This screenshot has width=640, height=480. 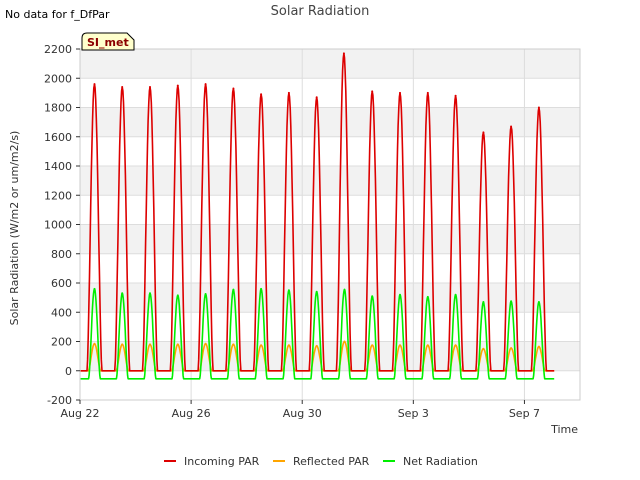 I want to click on y-tick-label: 2200, so click(x=58, y=49).